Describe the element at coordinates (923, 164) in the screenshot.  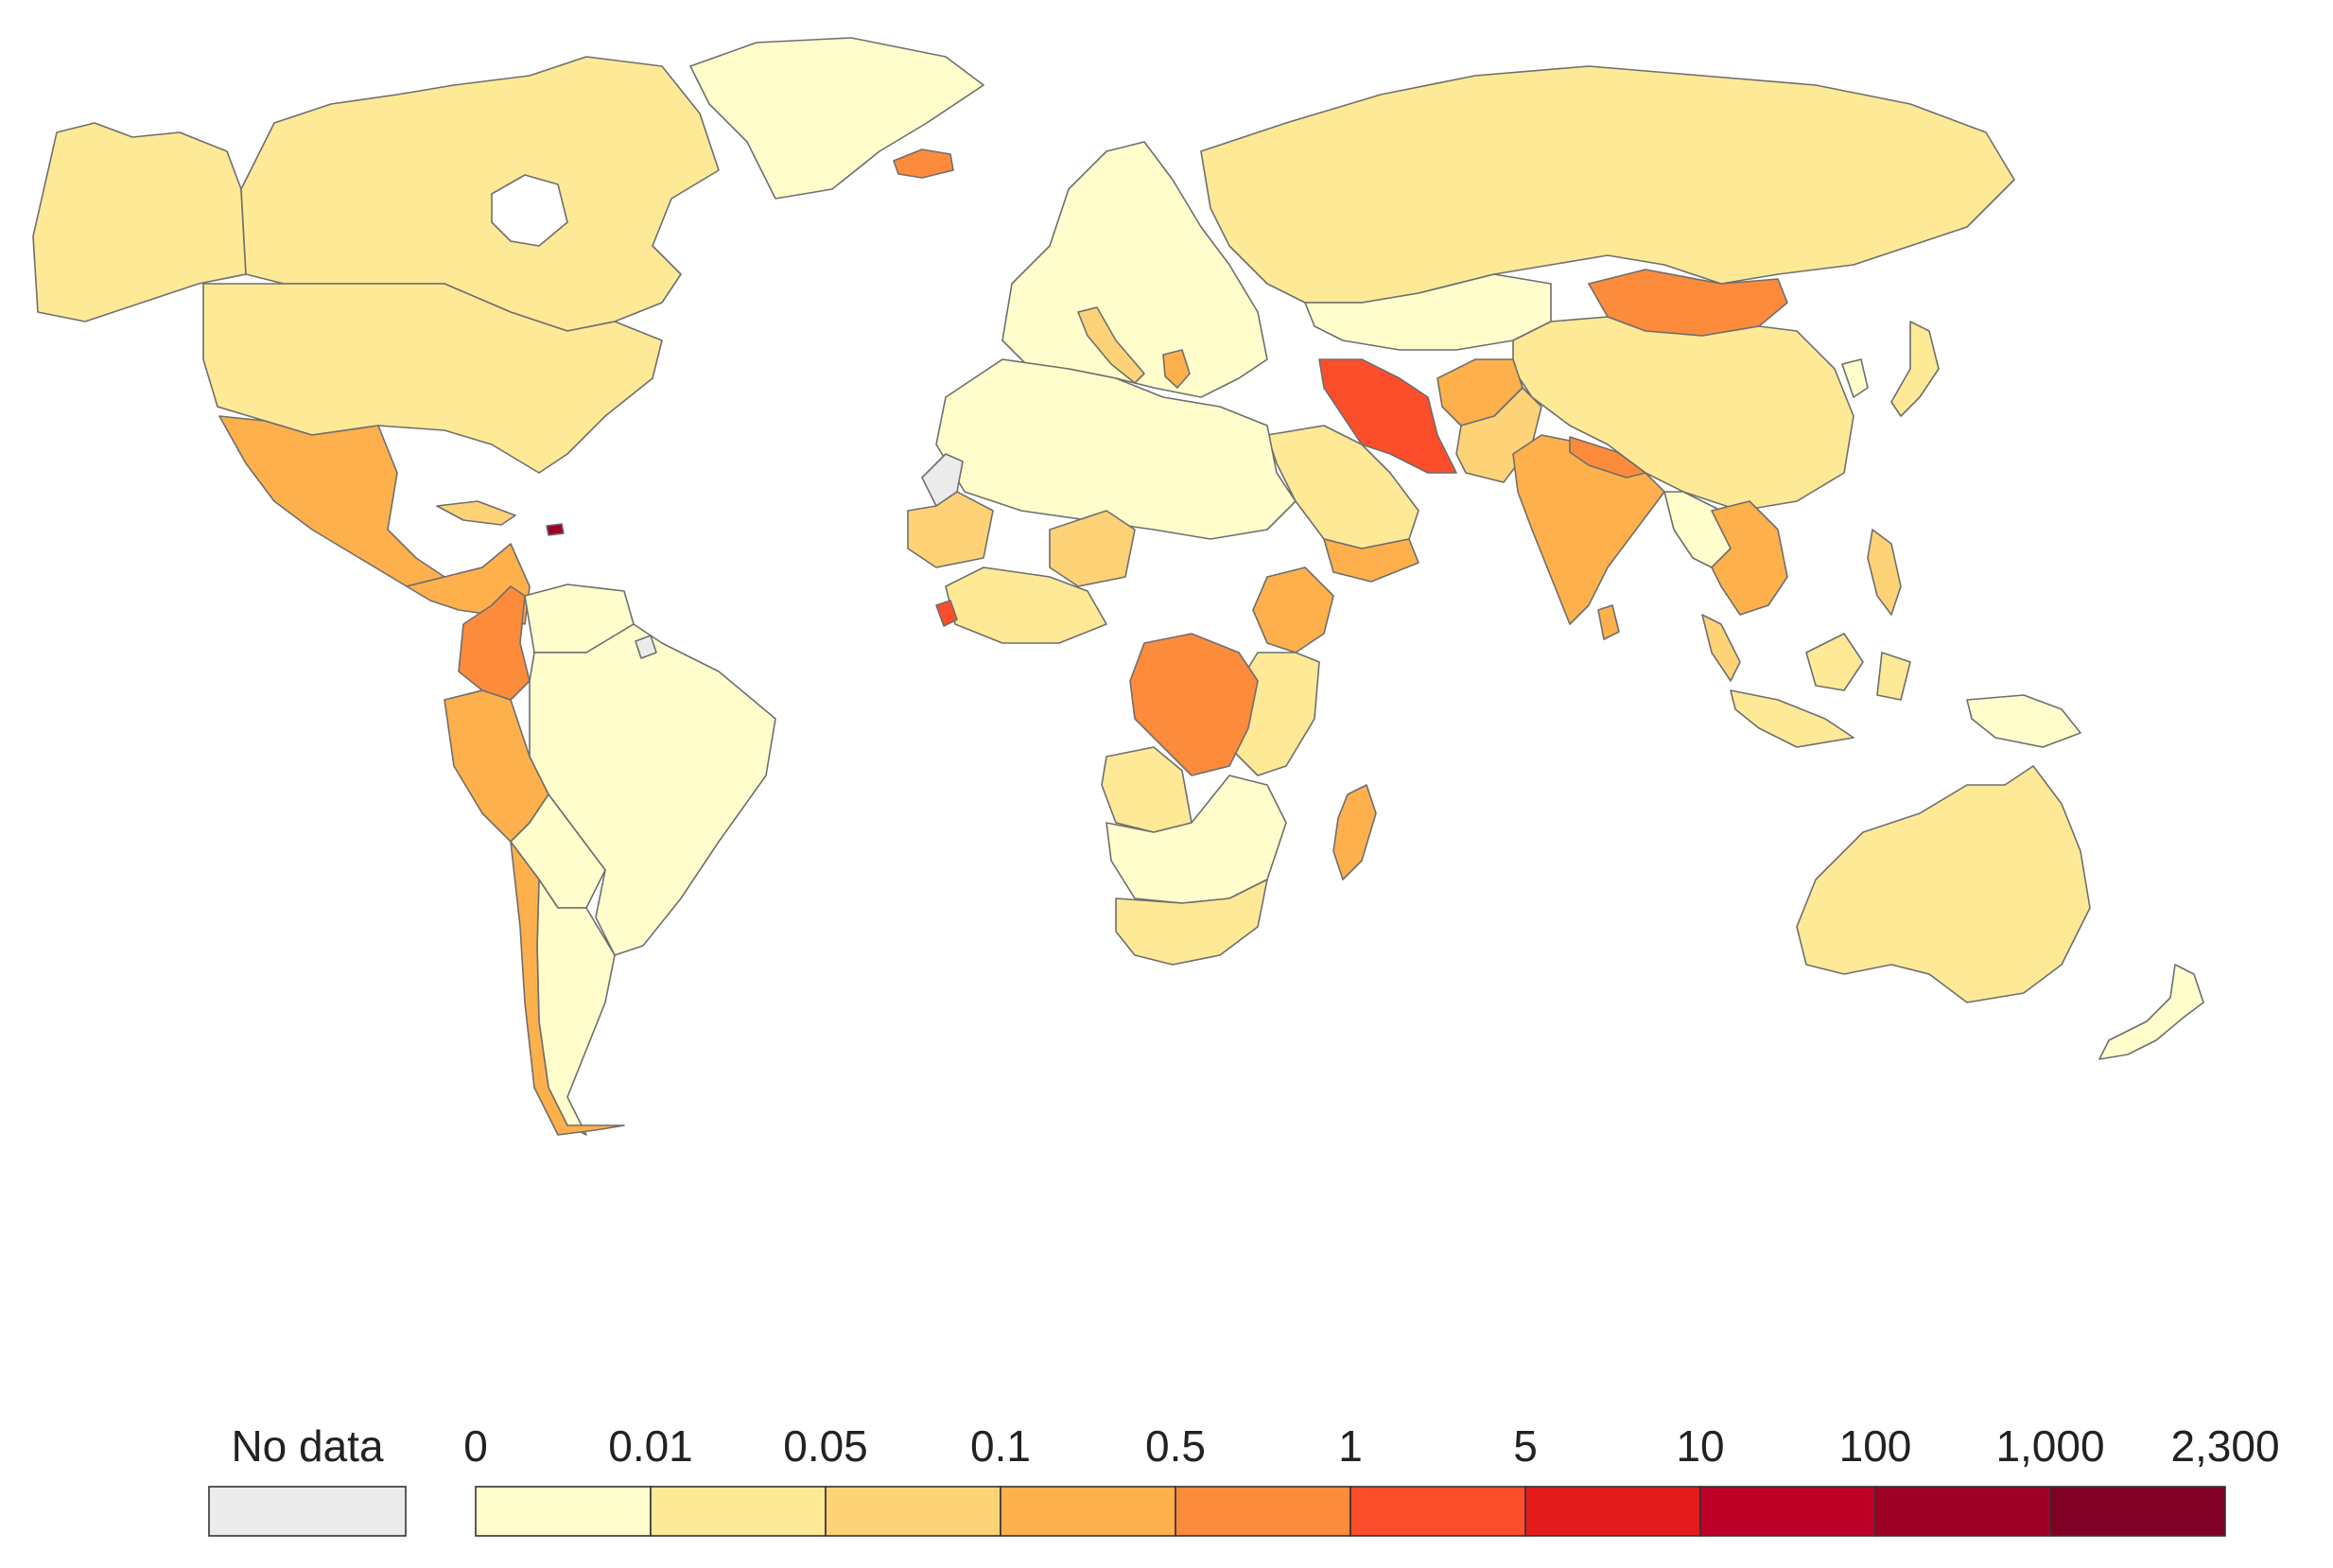
I see `country-iceland` at that location.